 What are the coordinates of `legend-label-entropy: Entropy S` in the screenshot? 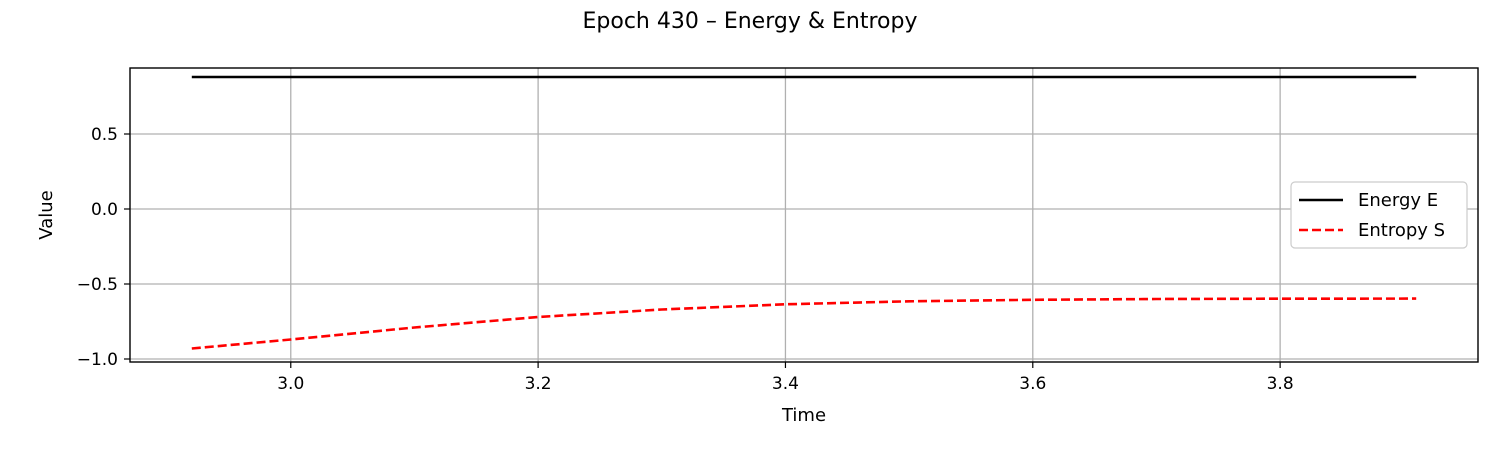 It's located at (1401, 230).